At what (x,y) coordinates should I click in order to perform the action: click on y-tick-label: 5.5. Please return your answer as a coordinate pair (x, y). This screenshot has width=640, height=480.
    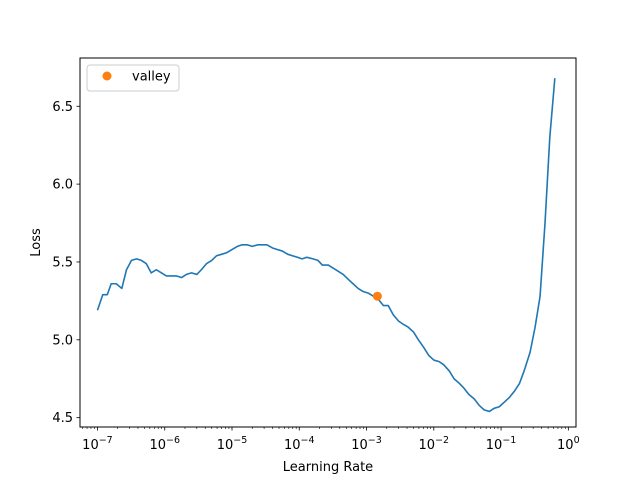
    Looking at the image, I should click on (62, 262).